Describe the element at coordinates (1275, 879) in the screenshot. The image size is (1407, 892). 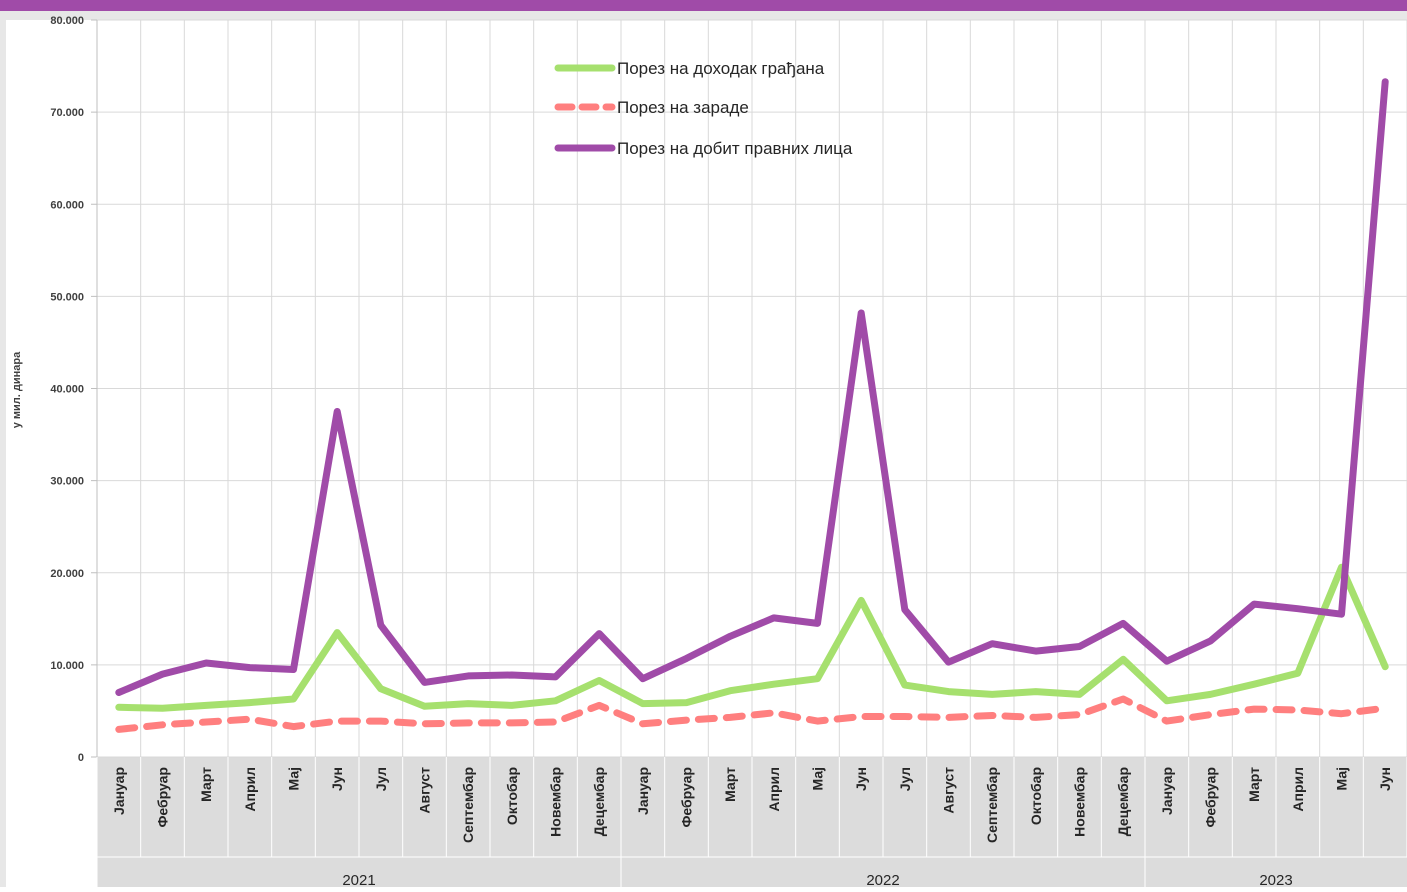
I see `year-group-label: 2023` at that location.